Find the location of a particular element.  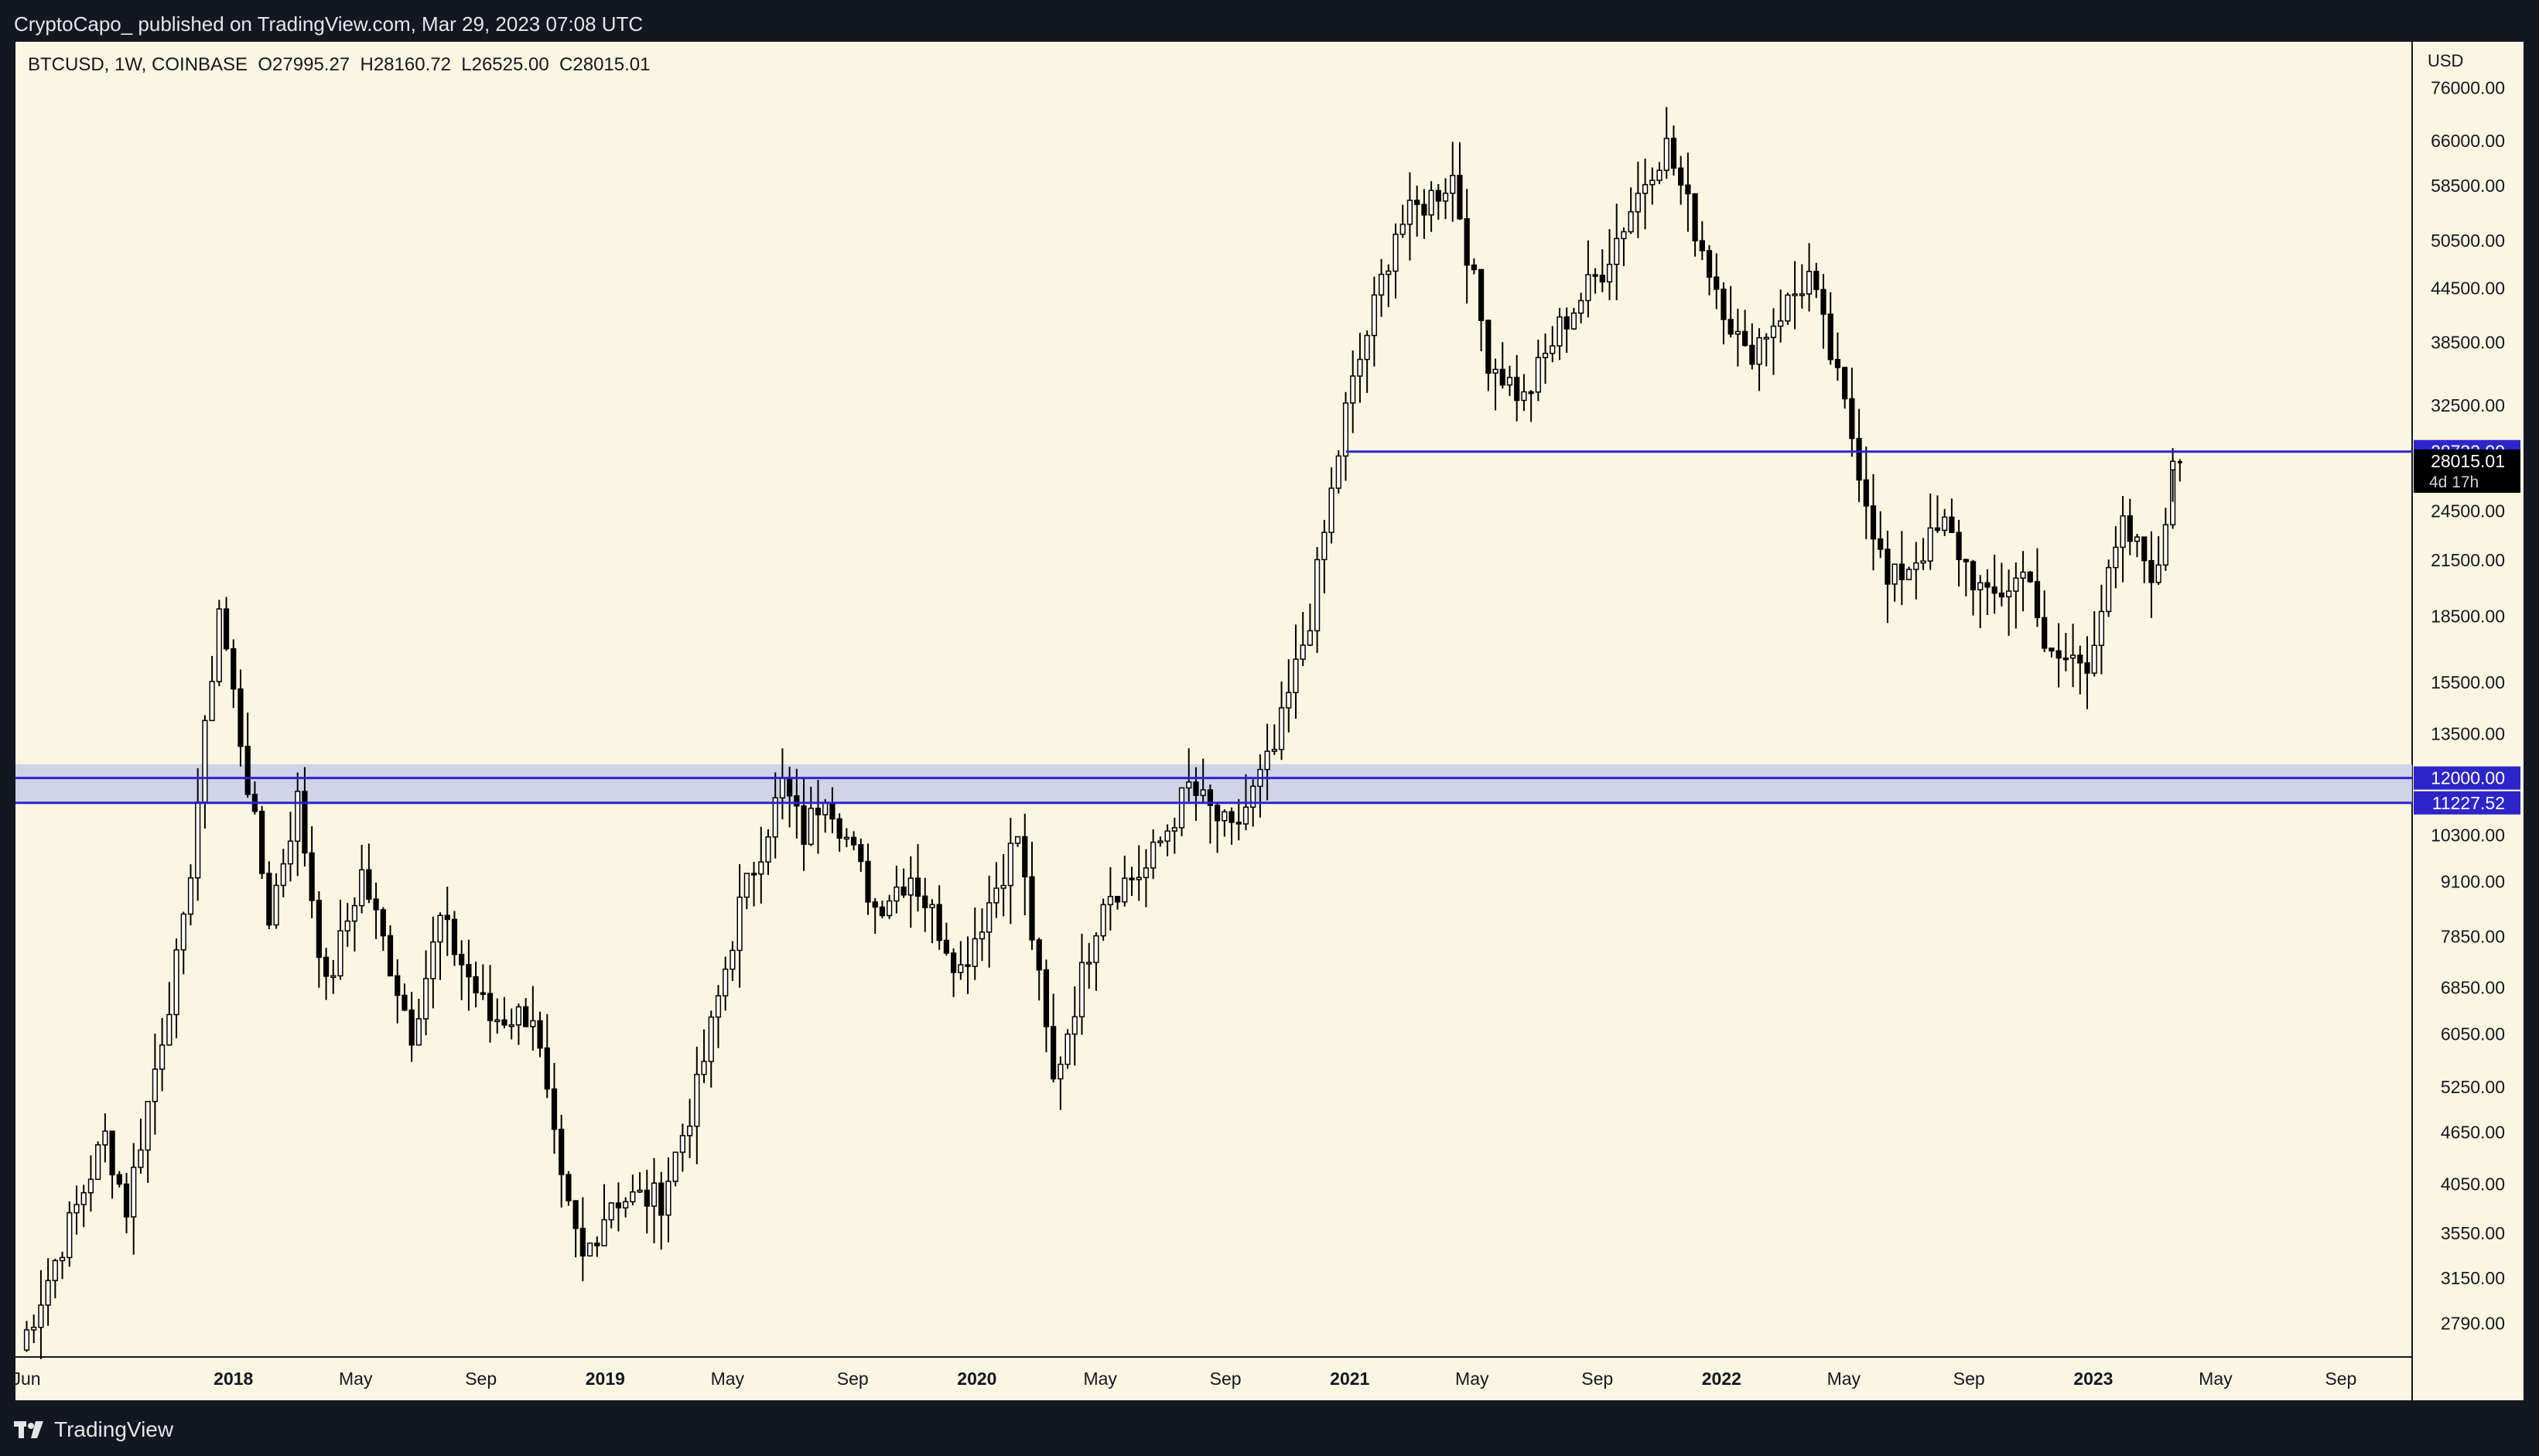

level-price-label: 12000.00 is located at coordinates (2468, 778).